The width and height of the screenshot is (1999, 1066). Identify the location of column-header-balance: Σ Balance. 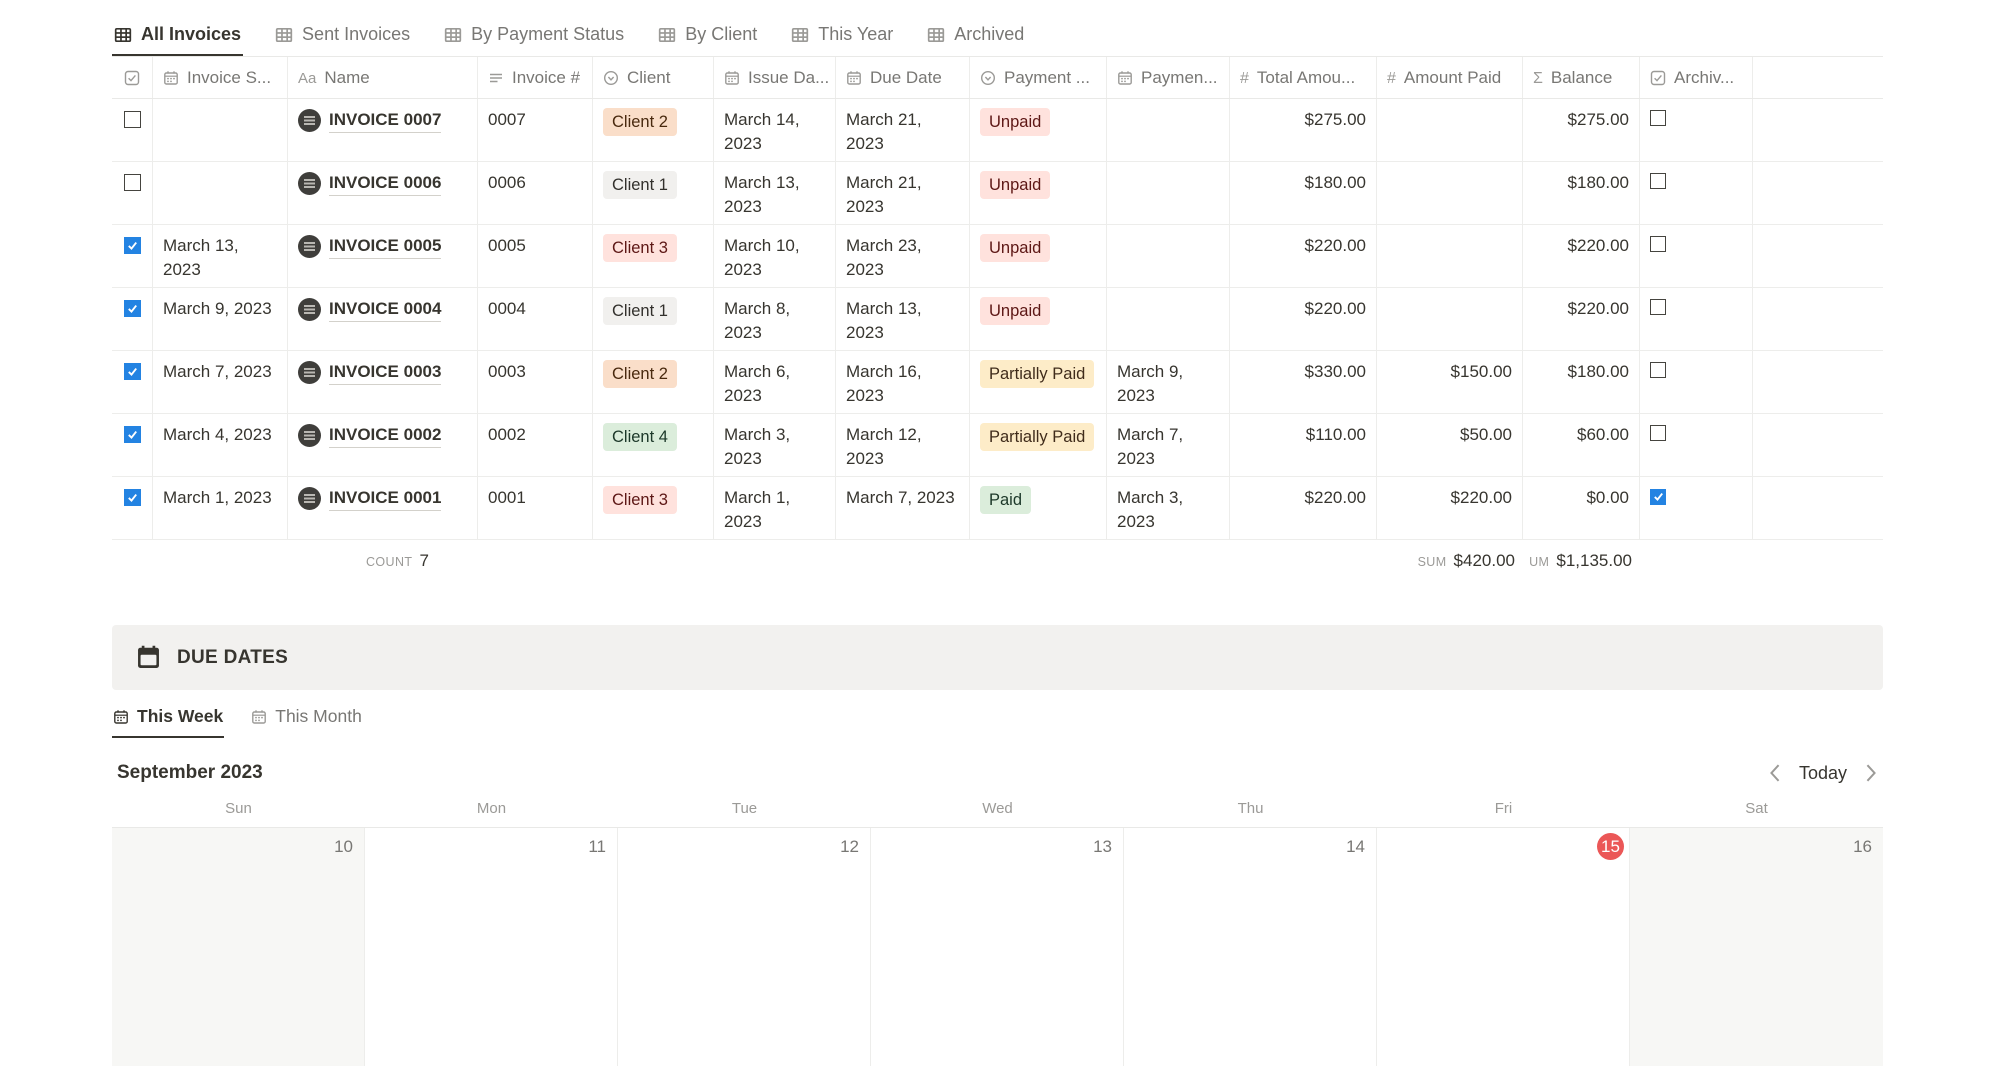
(1581, 77).